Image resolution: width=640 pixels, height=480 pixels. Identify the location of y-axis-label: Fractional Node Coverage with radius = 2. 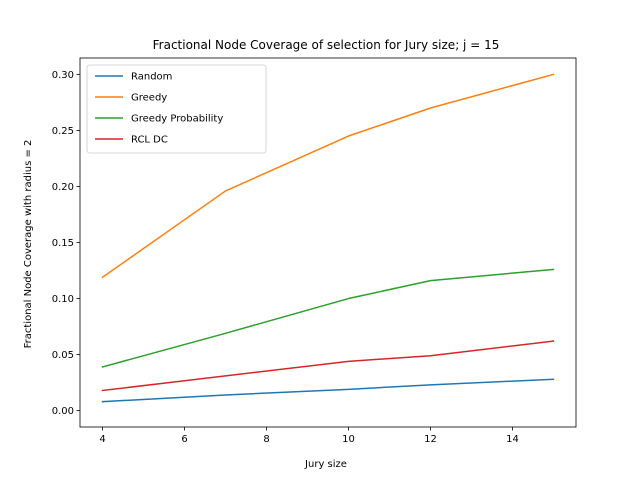
(28, 244).